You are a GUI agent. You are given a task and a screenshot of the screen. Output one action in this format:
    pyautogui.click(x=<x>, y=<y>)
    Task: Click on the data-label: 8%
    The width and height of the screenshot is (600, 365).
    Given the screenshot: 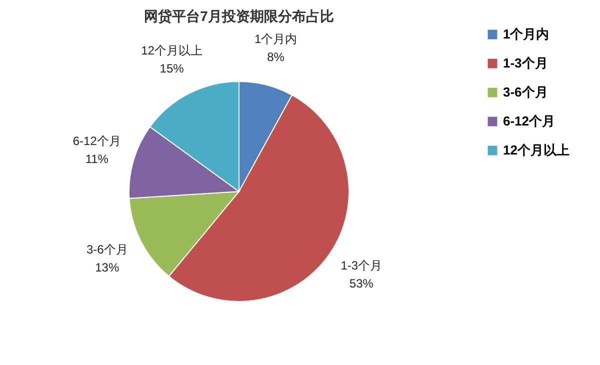 What is the action you would take?
    pyautogui.click(x=276, y=57)
    